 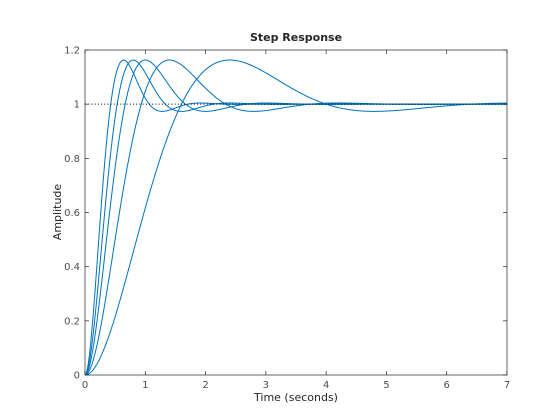 I want to click on x-tick-label: 1, so click(x=145, y=385).